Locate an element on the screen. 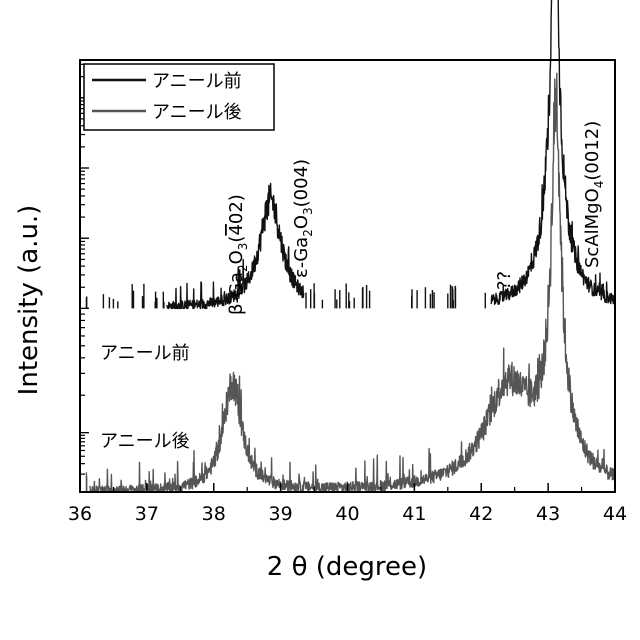  x-tick-label: 41 is located at coordinates (414, 514).